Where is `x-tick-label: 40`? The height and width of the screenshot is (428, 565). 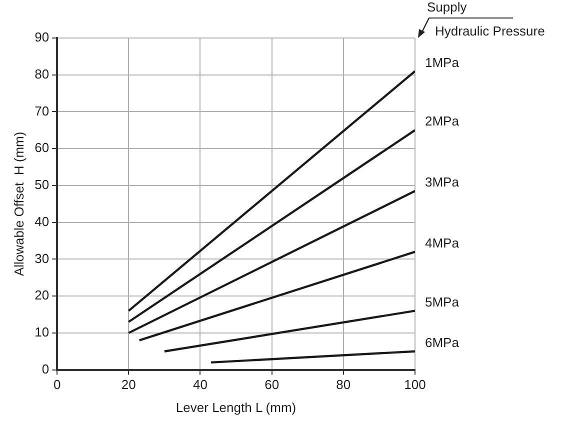
x-tick-label: 40 is located at coordinates (200, 384).